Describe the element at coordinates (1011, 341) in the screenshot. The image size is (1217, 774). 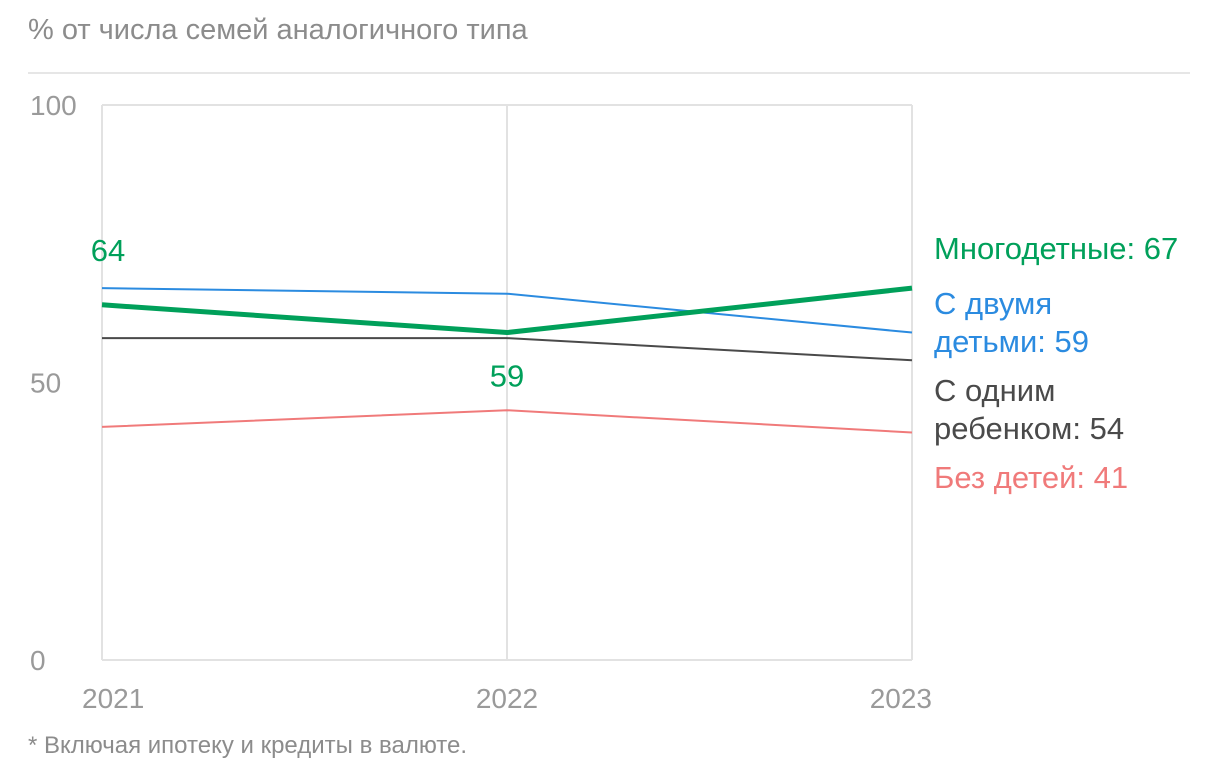
I see `legend-line-2: детьми: 59` at that location.